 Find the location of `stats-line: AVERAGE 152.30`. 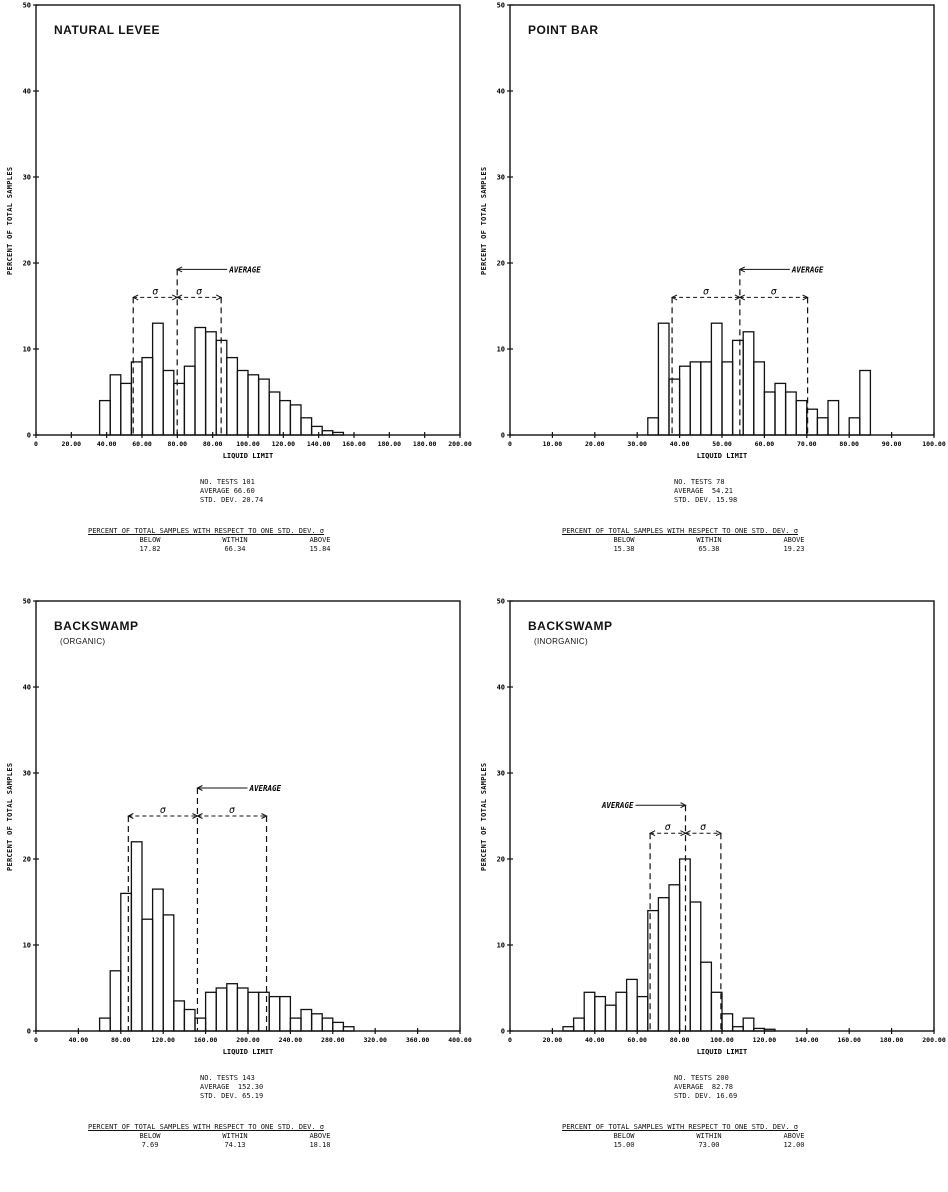

stats-line: AVERAGE 152.30 is located at coordinates (232, 1087).